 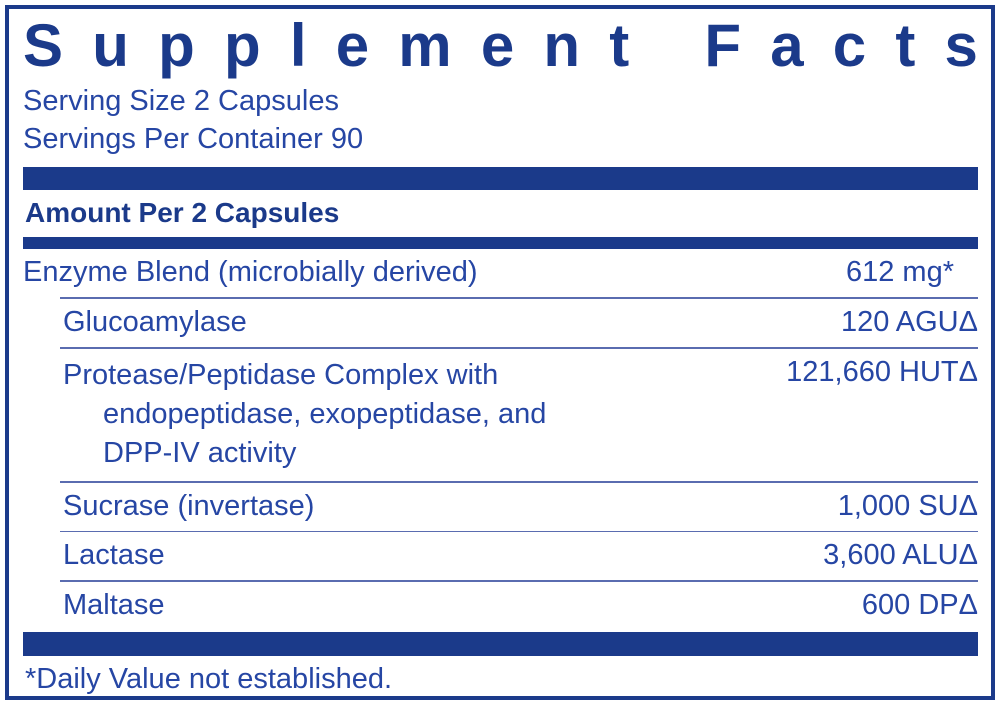 I want to click on ingredient-amount: 120 AGUΔ, so click(x=909, y=322).